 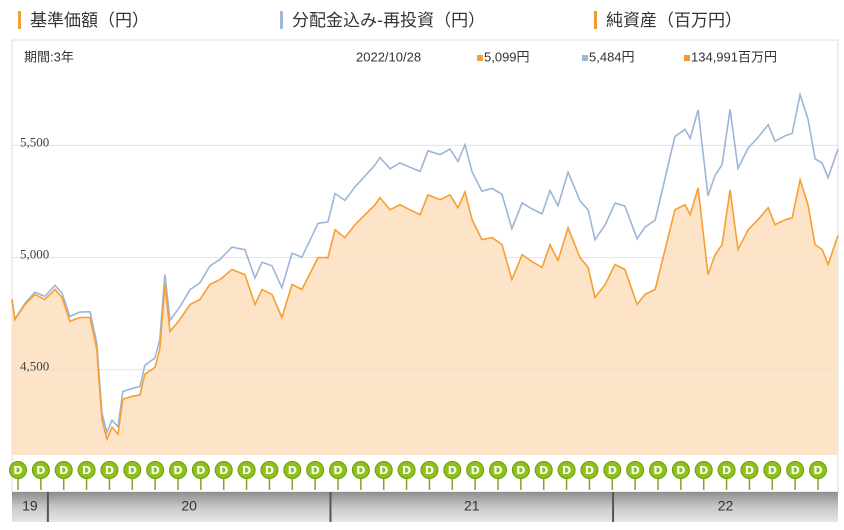 I want to click on legend-label: 基準価額（円）, so click(x=89, y=21).